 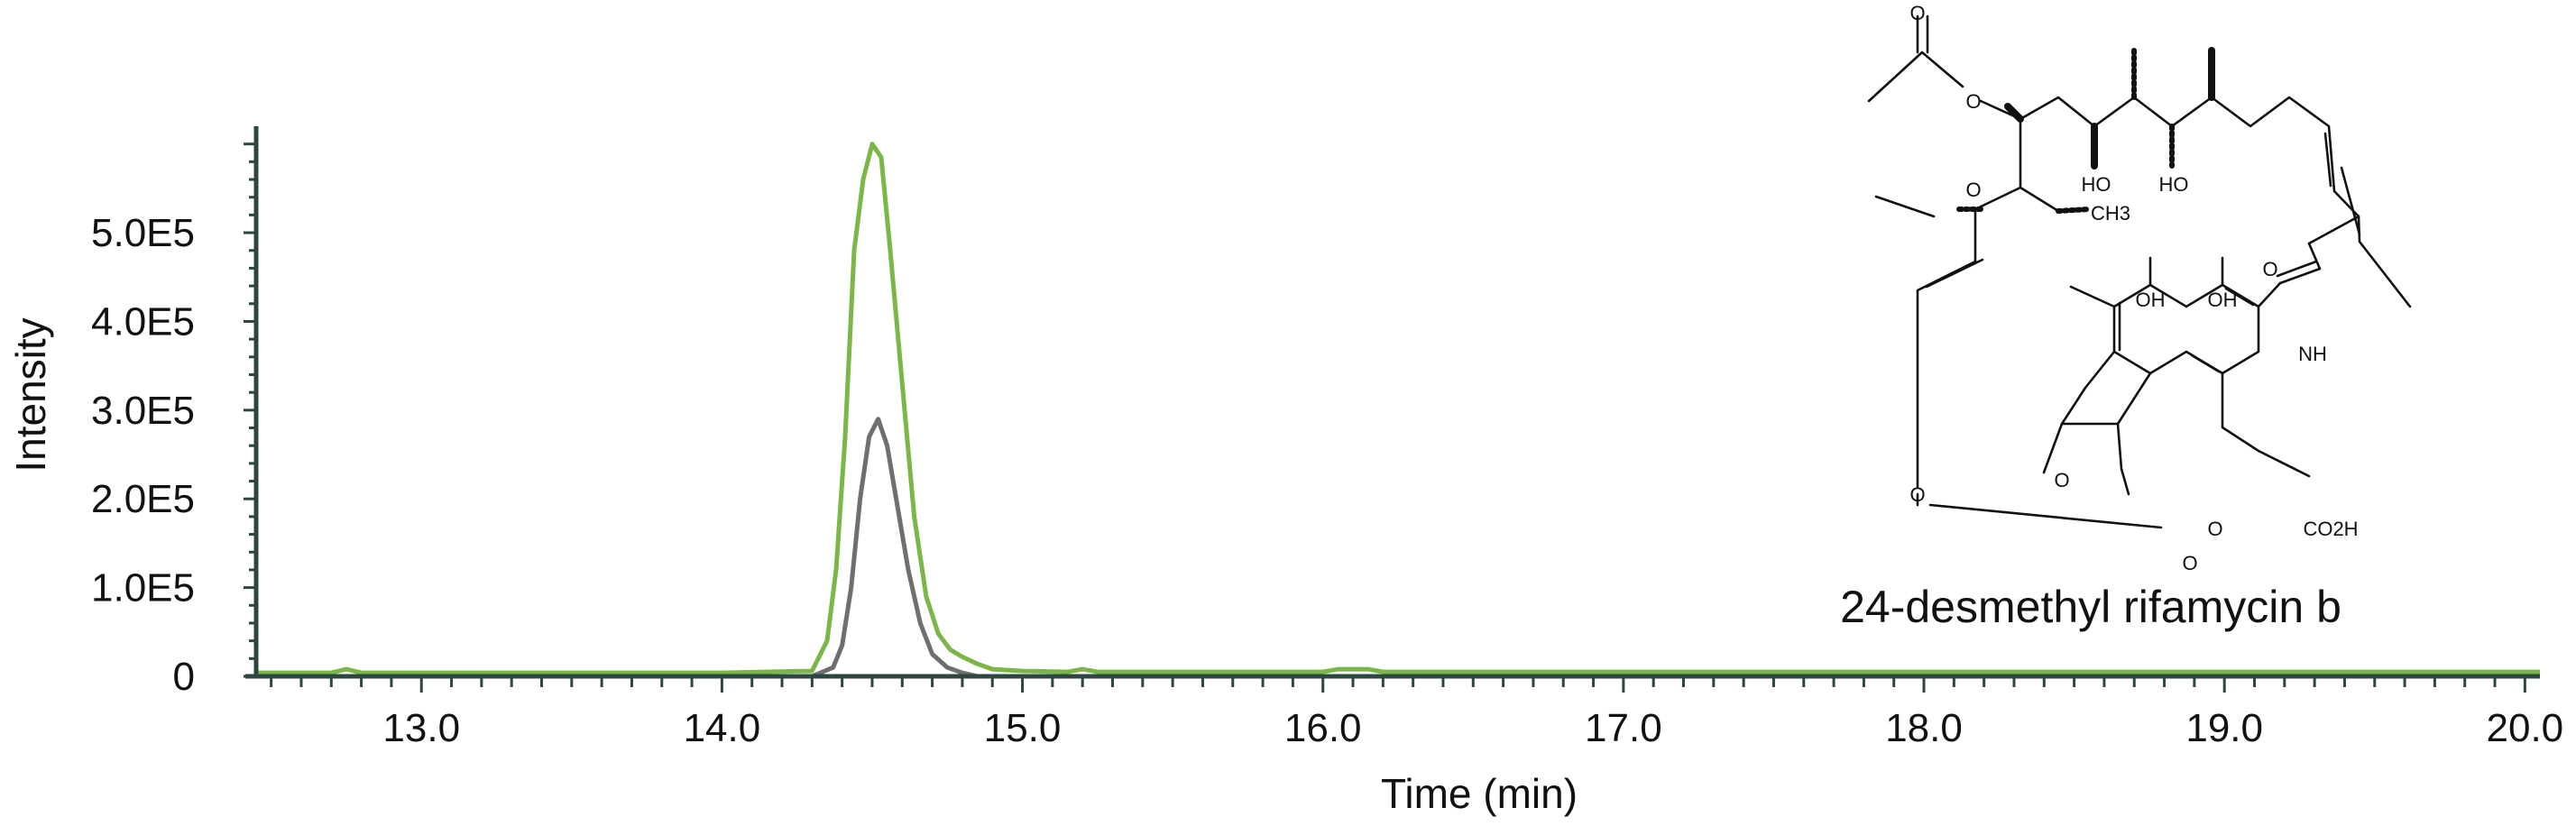 What do you see at coordinates (1480, 794) in the screenshot?
I see `x-axis-title: Time (min)` at bounding box center [1480, 794].